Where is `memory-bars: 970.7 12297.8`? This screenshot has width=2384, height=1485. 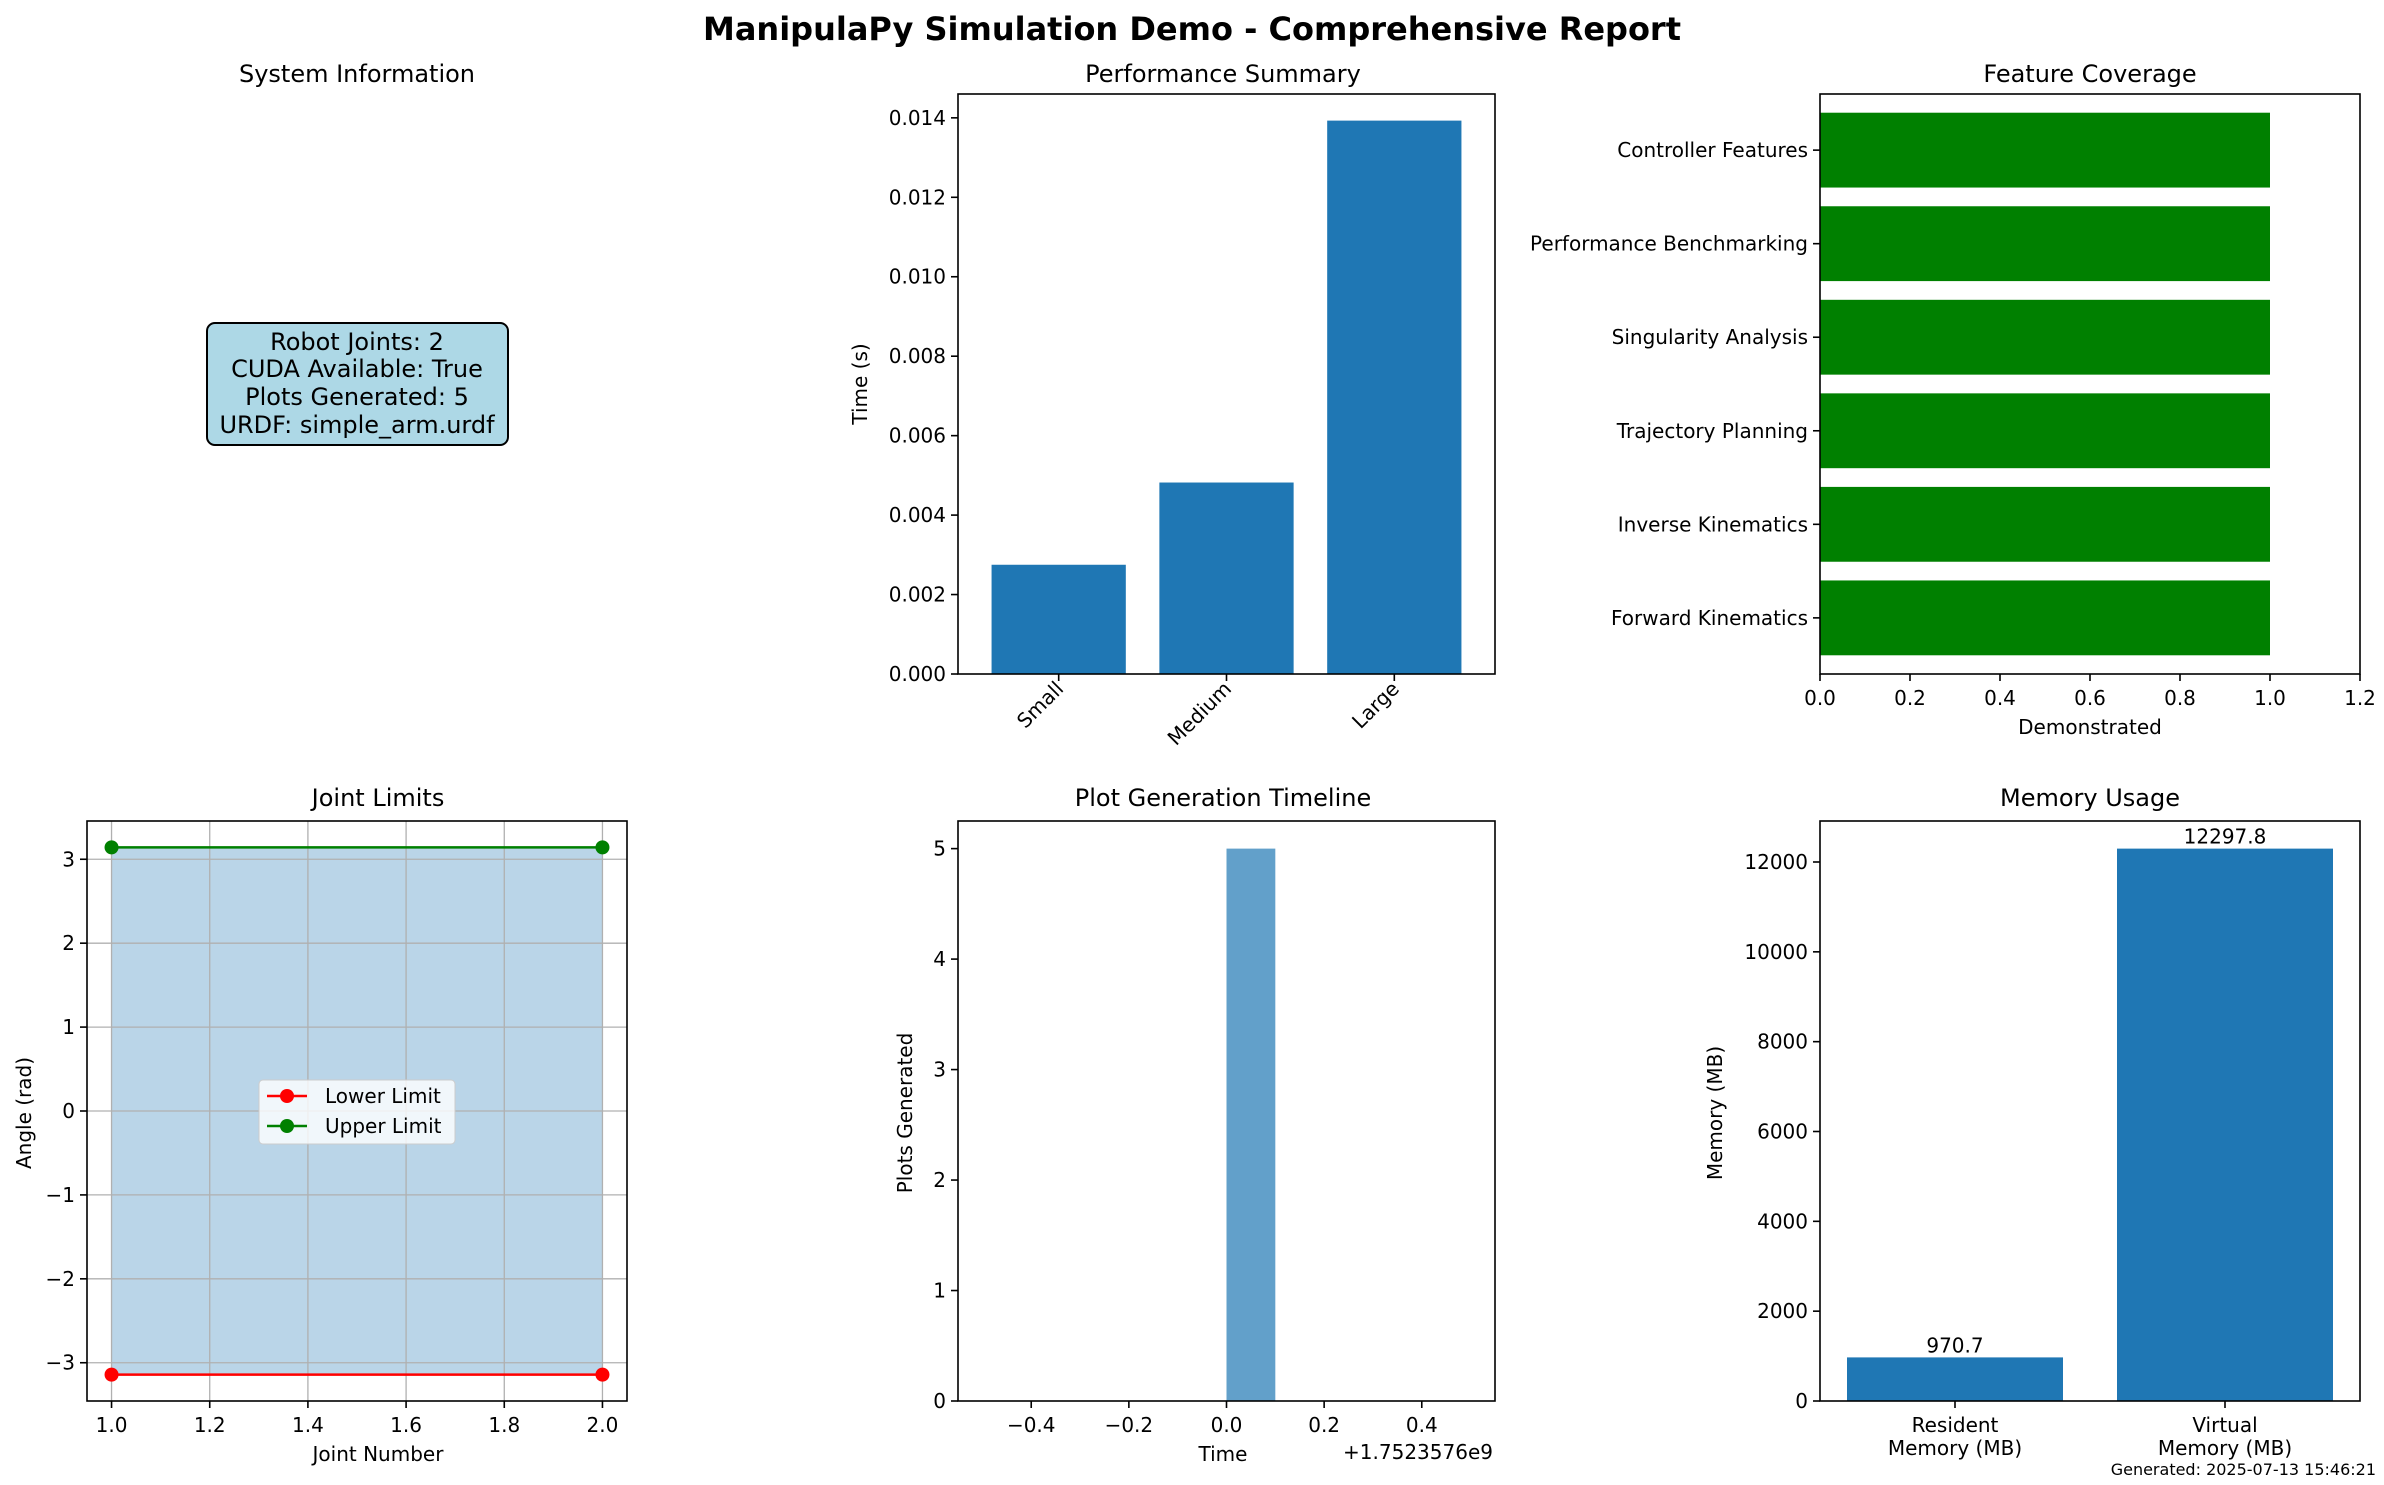
memory-bars: 970.7 12297.8 is located at coordinates (2090, 1113).